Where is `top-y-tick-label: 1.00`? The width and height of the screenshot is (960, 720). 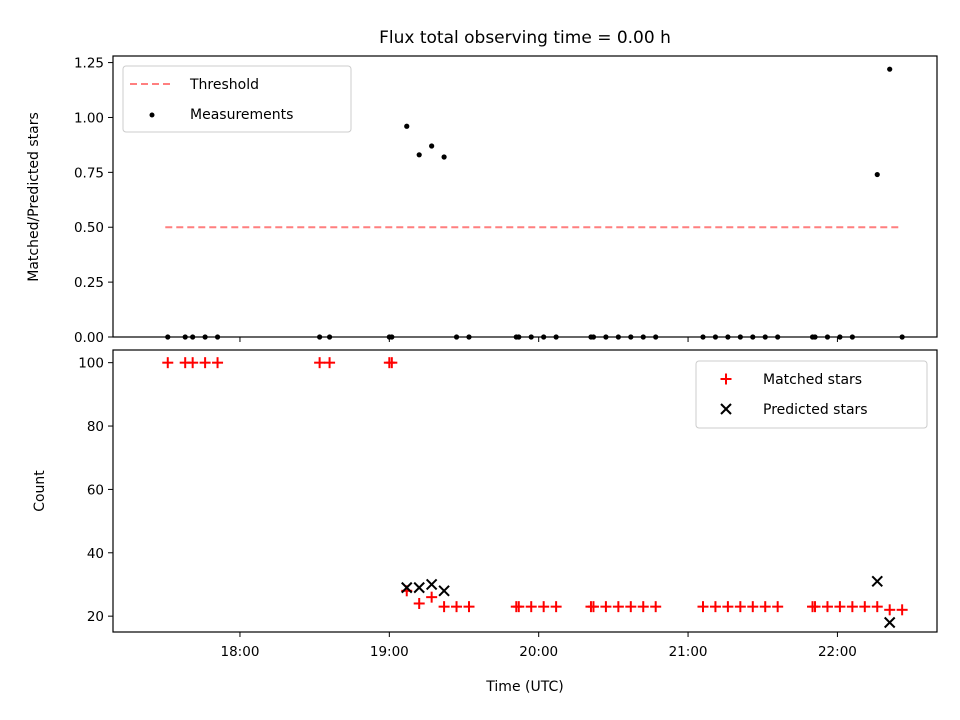
top-y-tick-label: 1.00 is located at coordinates (89, 118).